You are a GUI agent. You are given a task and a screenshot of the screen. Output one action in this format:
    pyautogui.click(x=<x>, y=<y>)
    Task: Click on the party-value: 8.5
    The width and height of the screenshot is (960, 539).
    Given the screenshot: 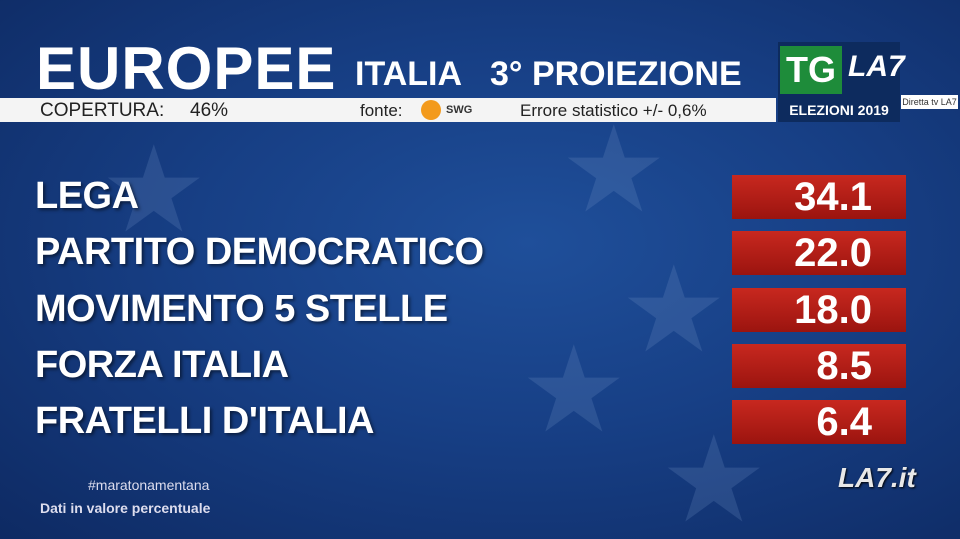 What is the action you would take?
    pyautogui.click(x=819, y=365)
    